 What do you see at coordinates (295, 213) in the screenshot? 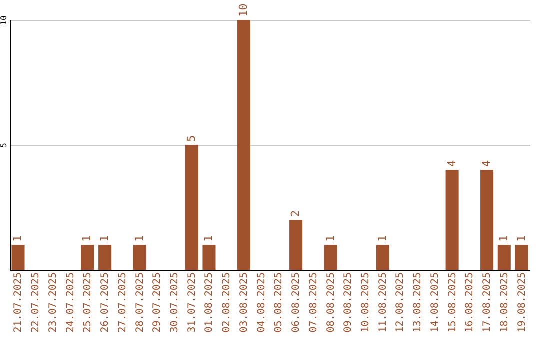
I see `data-label: 2` at bounding box center [295, 213].